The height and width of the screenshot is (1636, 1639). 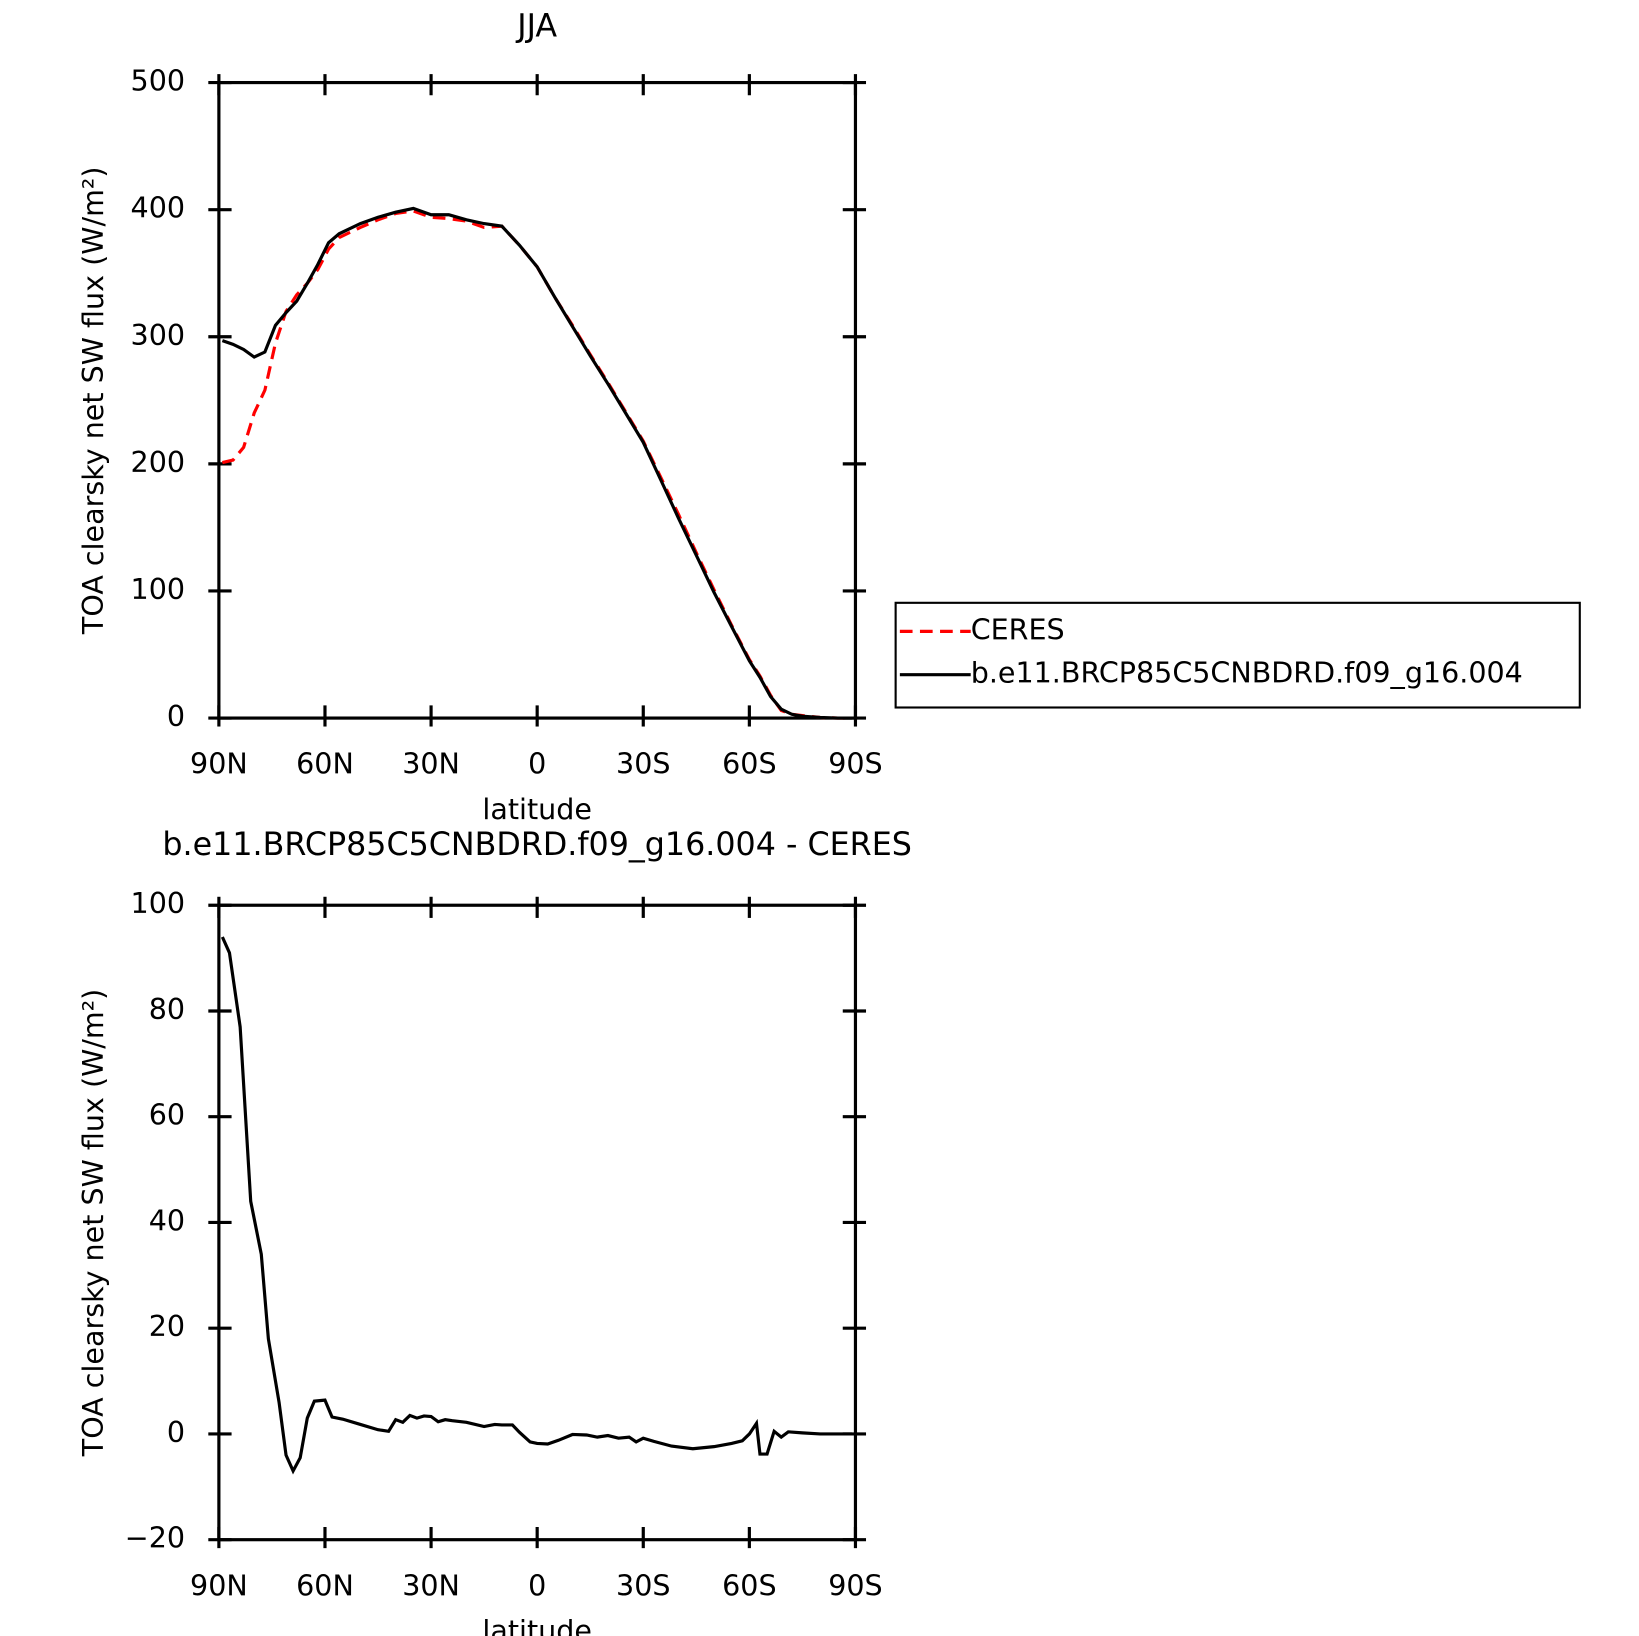 I want to click on chart-title: b.e11.BRCP85C5CNBDRD.f09_g16.004 - CERES, so click(x=536, y=845).